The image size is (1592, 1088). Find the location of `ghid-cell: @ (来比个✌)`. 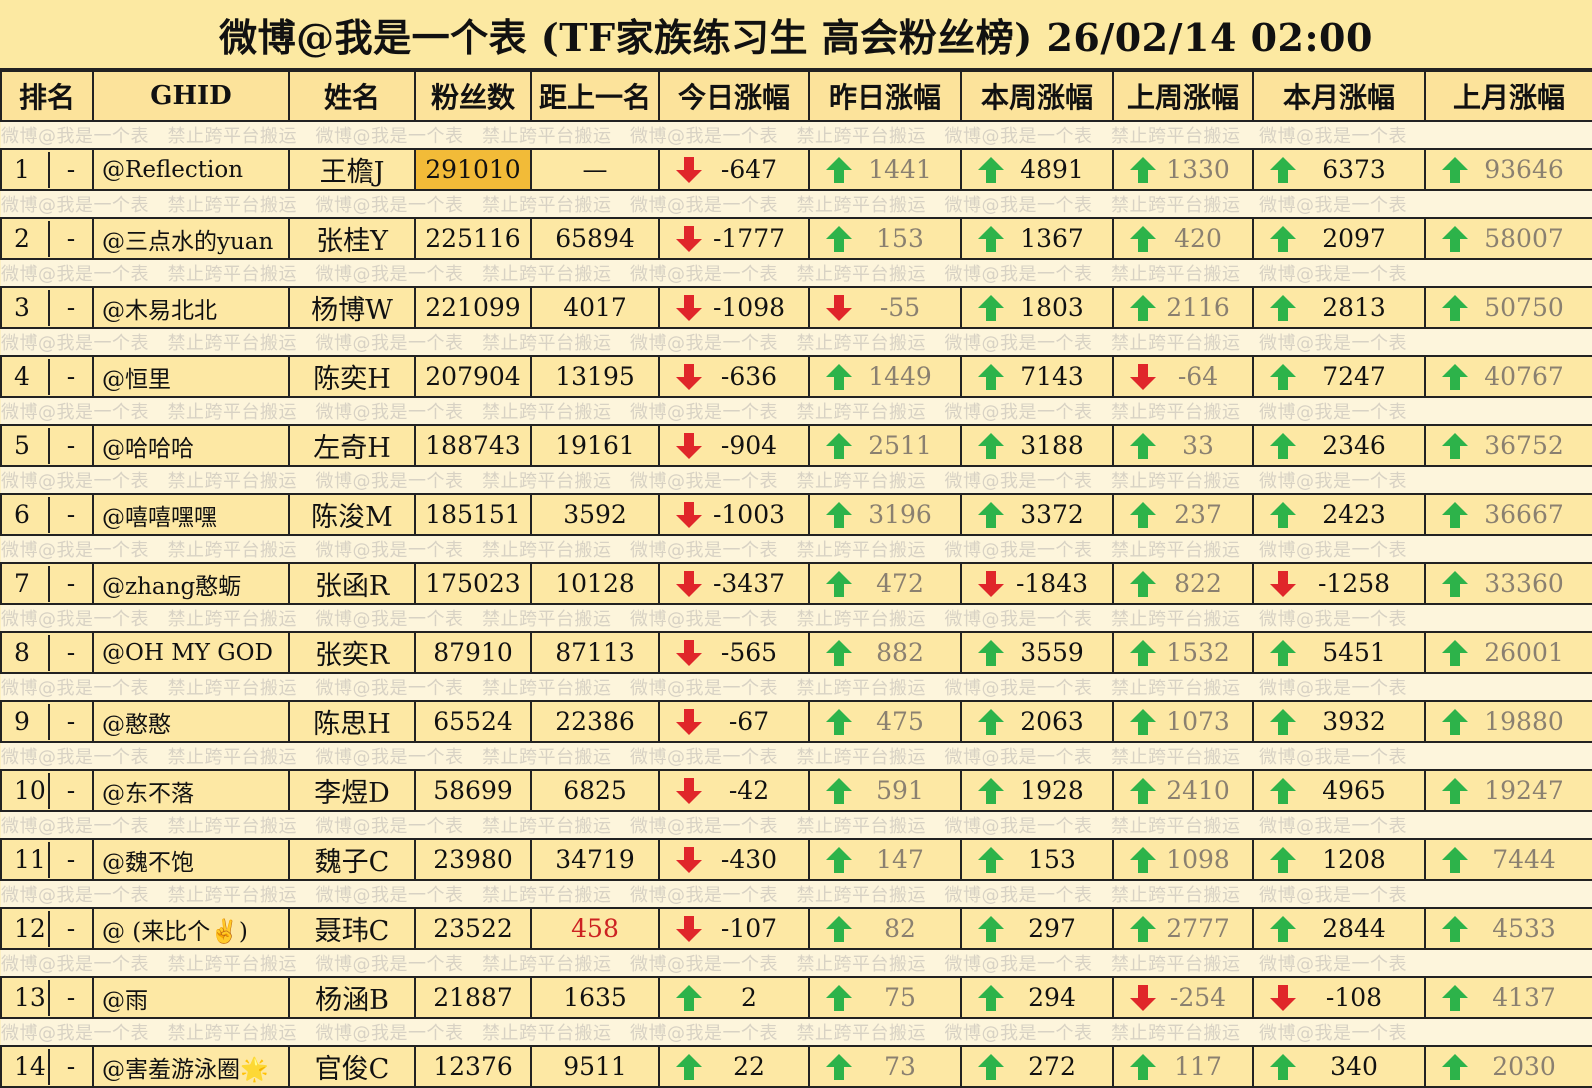

ghid-cell: @ (来比个✌) is located at coordinates (191, 928).